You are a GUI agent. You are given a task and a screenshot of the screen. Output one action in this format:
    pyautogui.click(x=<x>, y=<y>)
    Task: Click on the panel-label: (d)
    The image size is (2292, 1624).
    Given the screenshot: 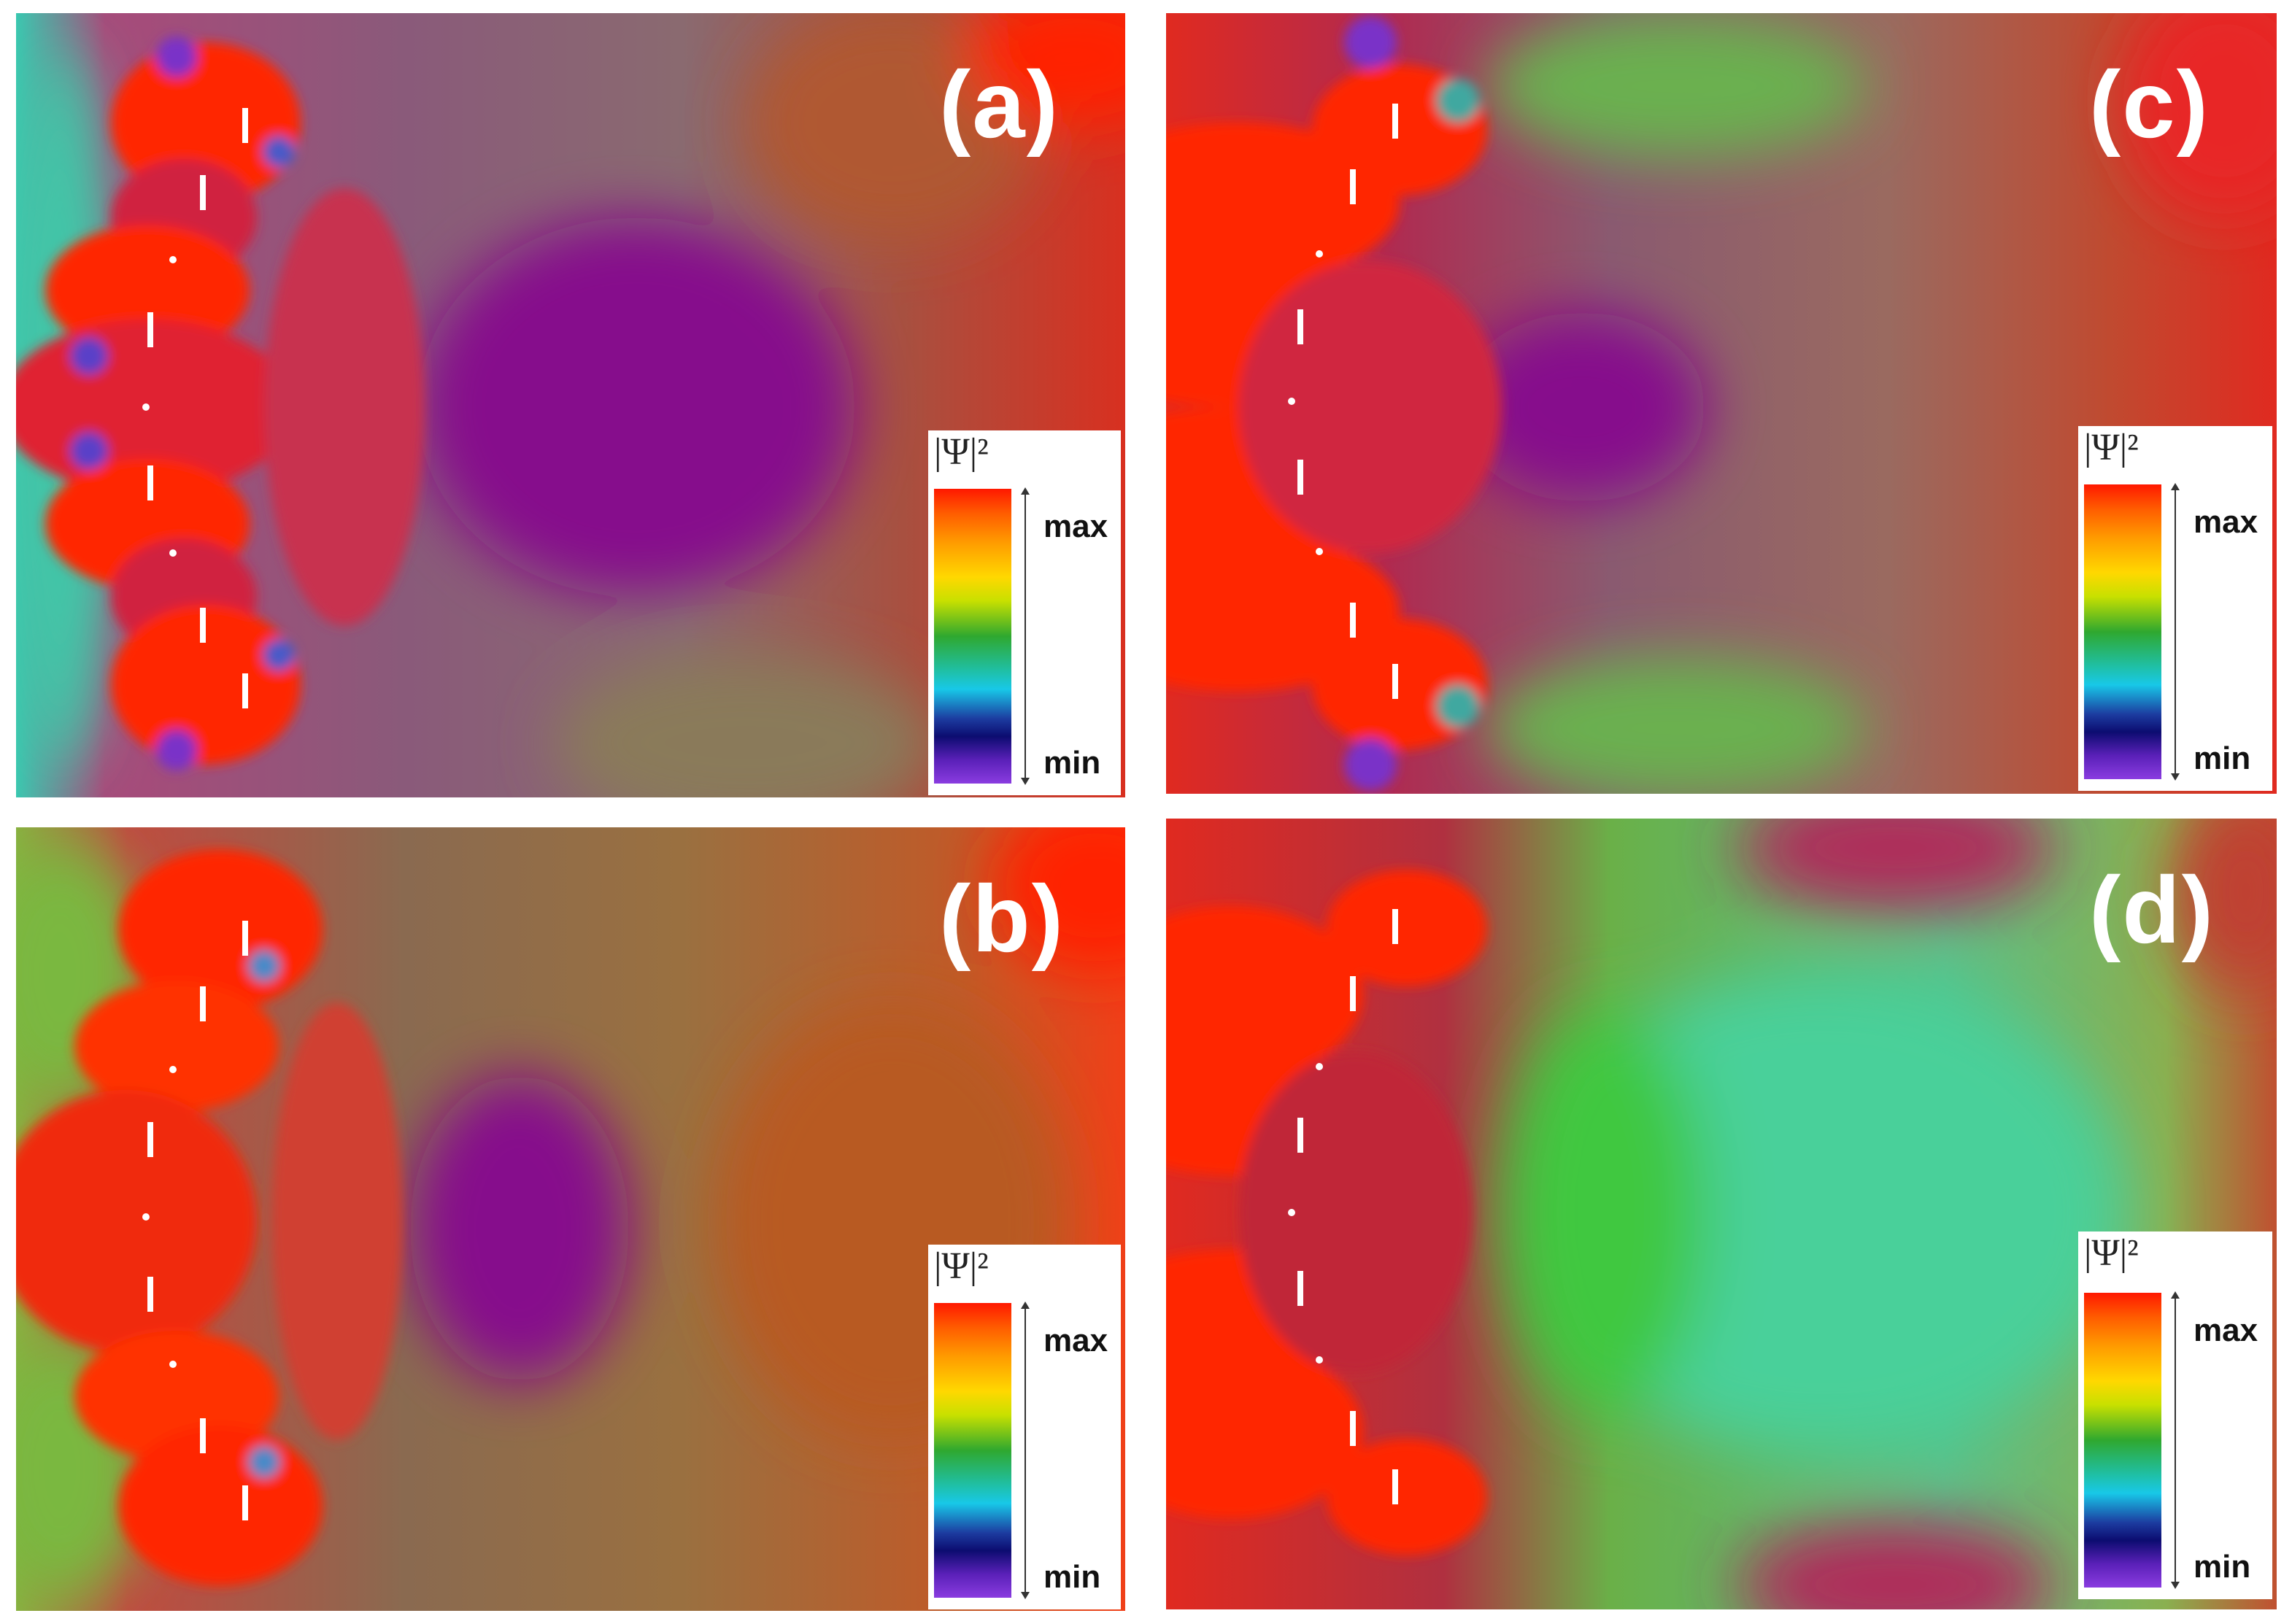 What is the action you would take?
    pyautogui.click(x=2152, y=910)
    